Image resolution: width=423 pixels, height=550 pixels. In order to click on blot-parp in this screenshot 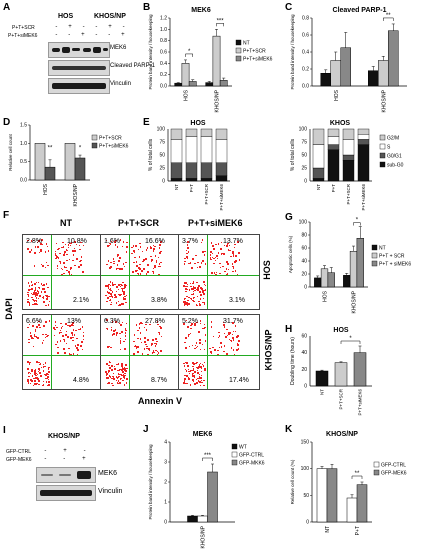, I will do `click(79, 68)`.